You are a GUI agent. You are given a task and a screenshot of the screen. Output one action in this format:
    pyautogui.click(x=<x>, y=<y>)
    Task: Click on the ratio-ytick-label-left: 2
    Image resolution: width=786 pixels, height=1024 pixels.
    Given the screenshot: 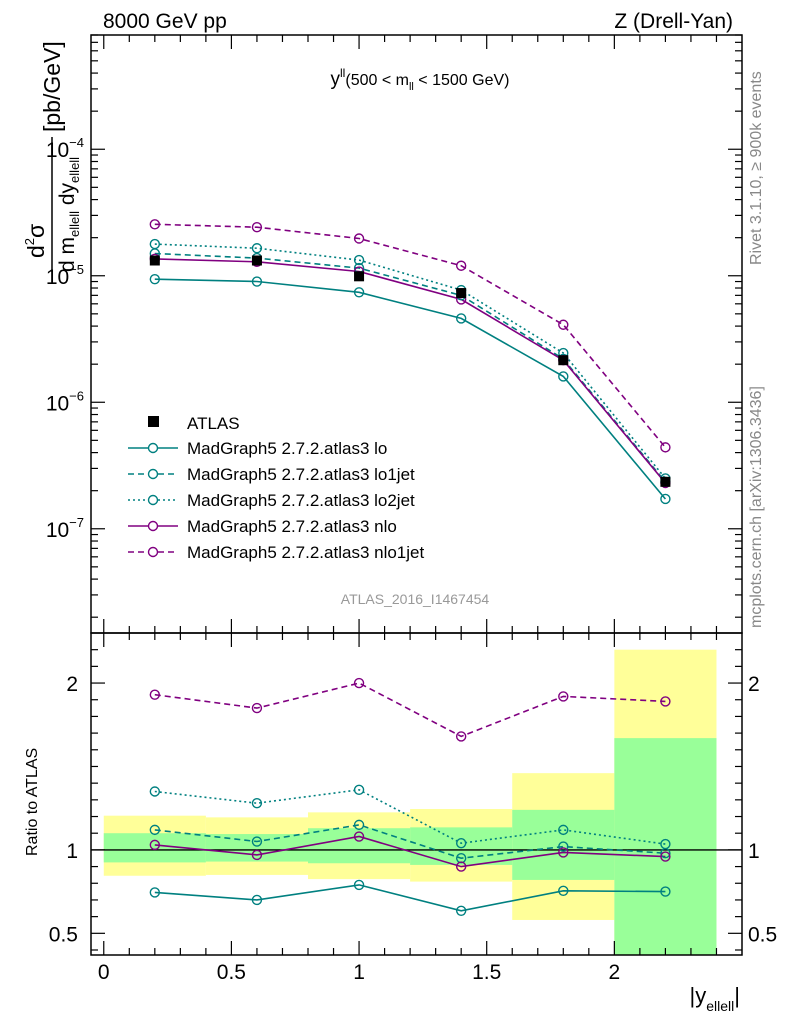 What is the action you would take?
    pyautogui.click(x=72, y=684)
    